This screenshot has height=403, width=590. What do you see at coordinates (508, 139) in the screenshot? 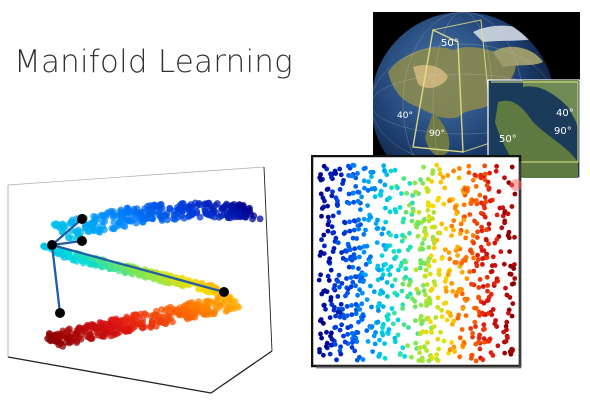
I see `inset-label: 50°` at bounding box center [508, 139].